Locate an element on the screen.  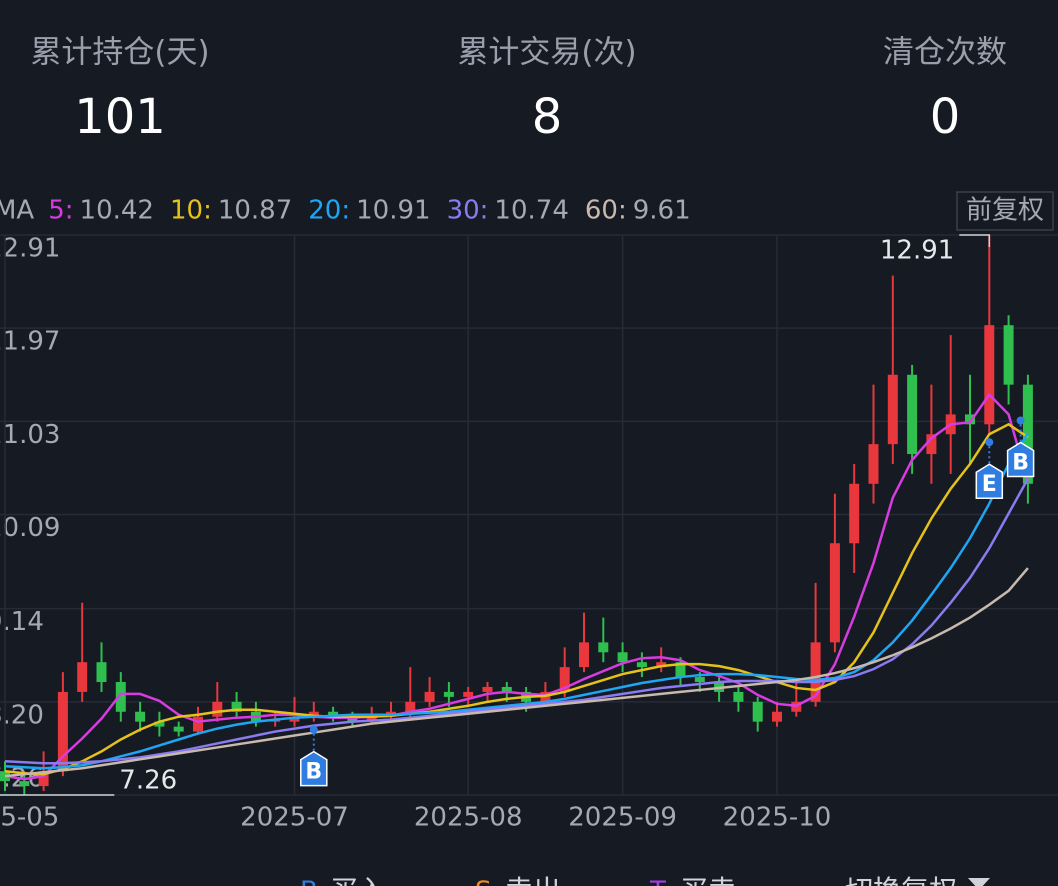
legend-key: T is located at coordinates (657, 881).